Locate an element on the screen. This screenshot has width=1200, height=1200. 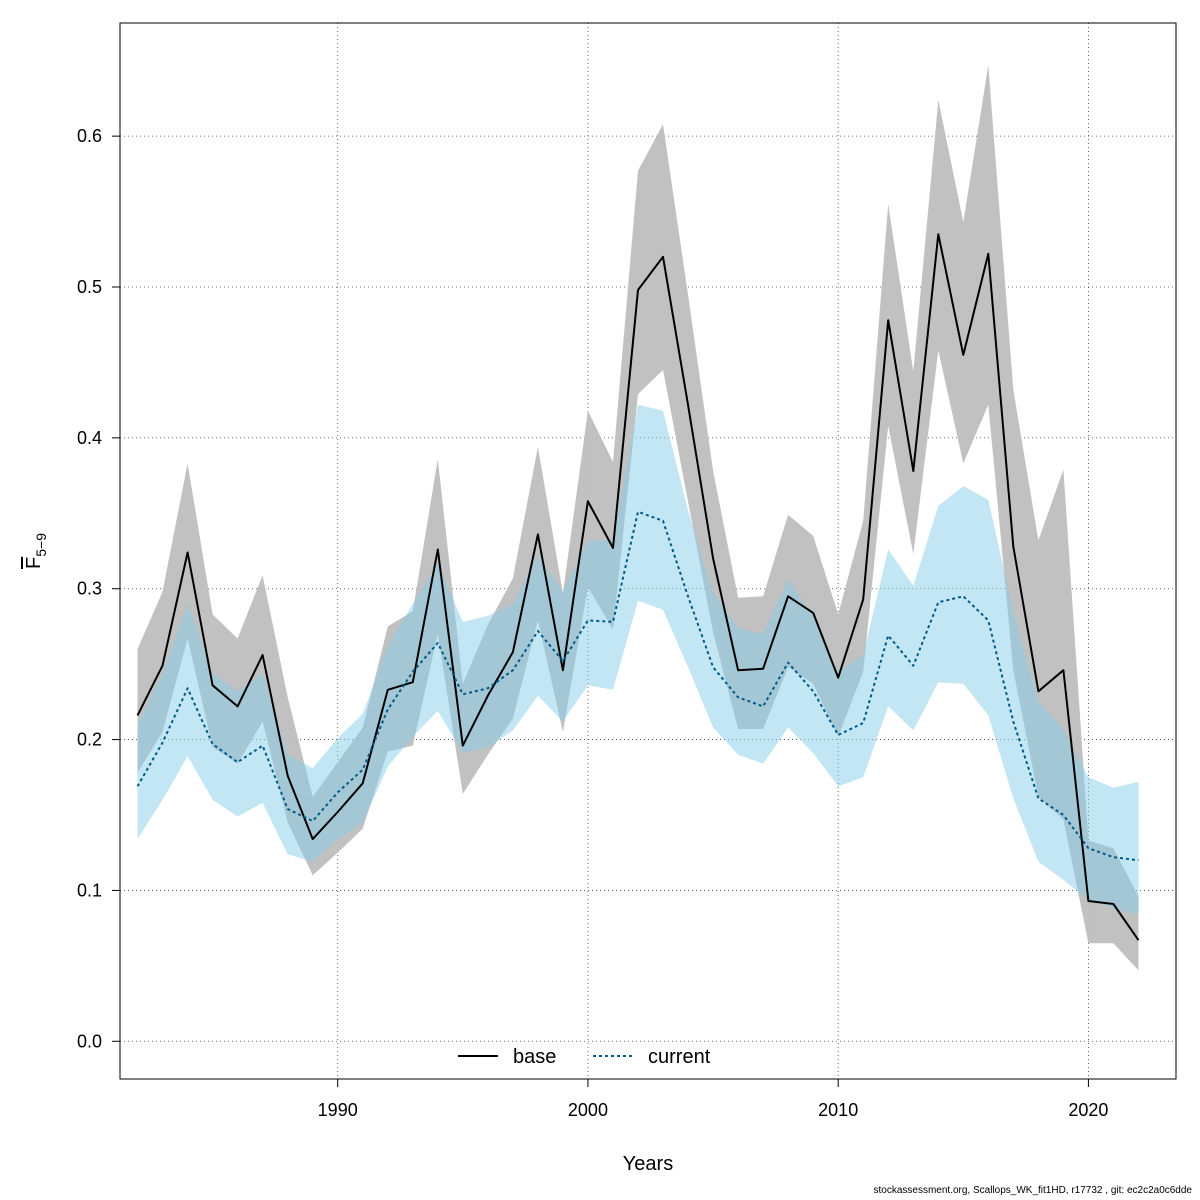
x-tick-label: 2010 is located at coordinates (838, 1110).